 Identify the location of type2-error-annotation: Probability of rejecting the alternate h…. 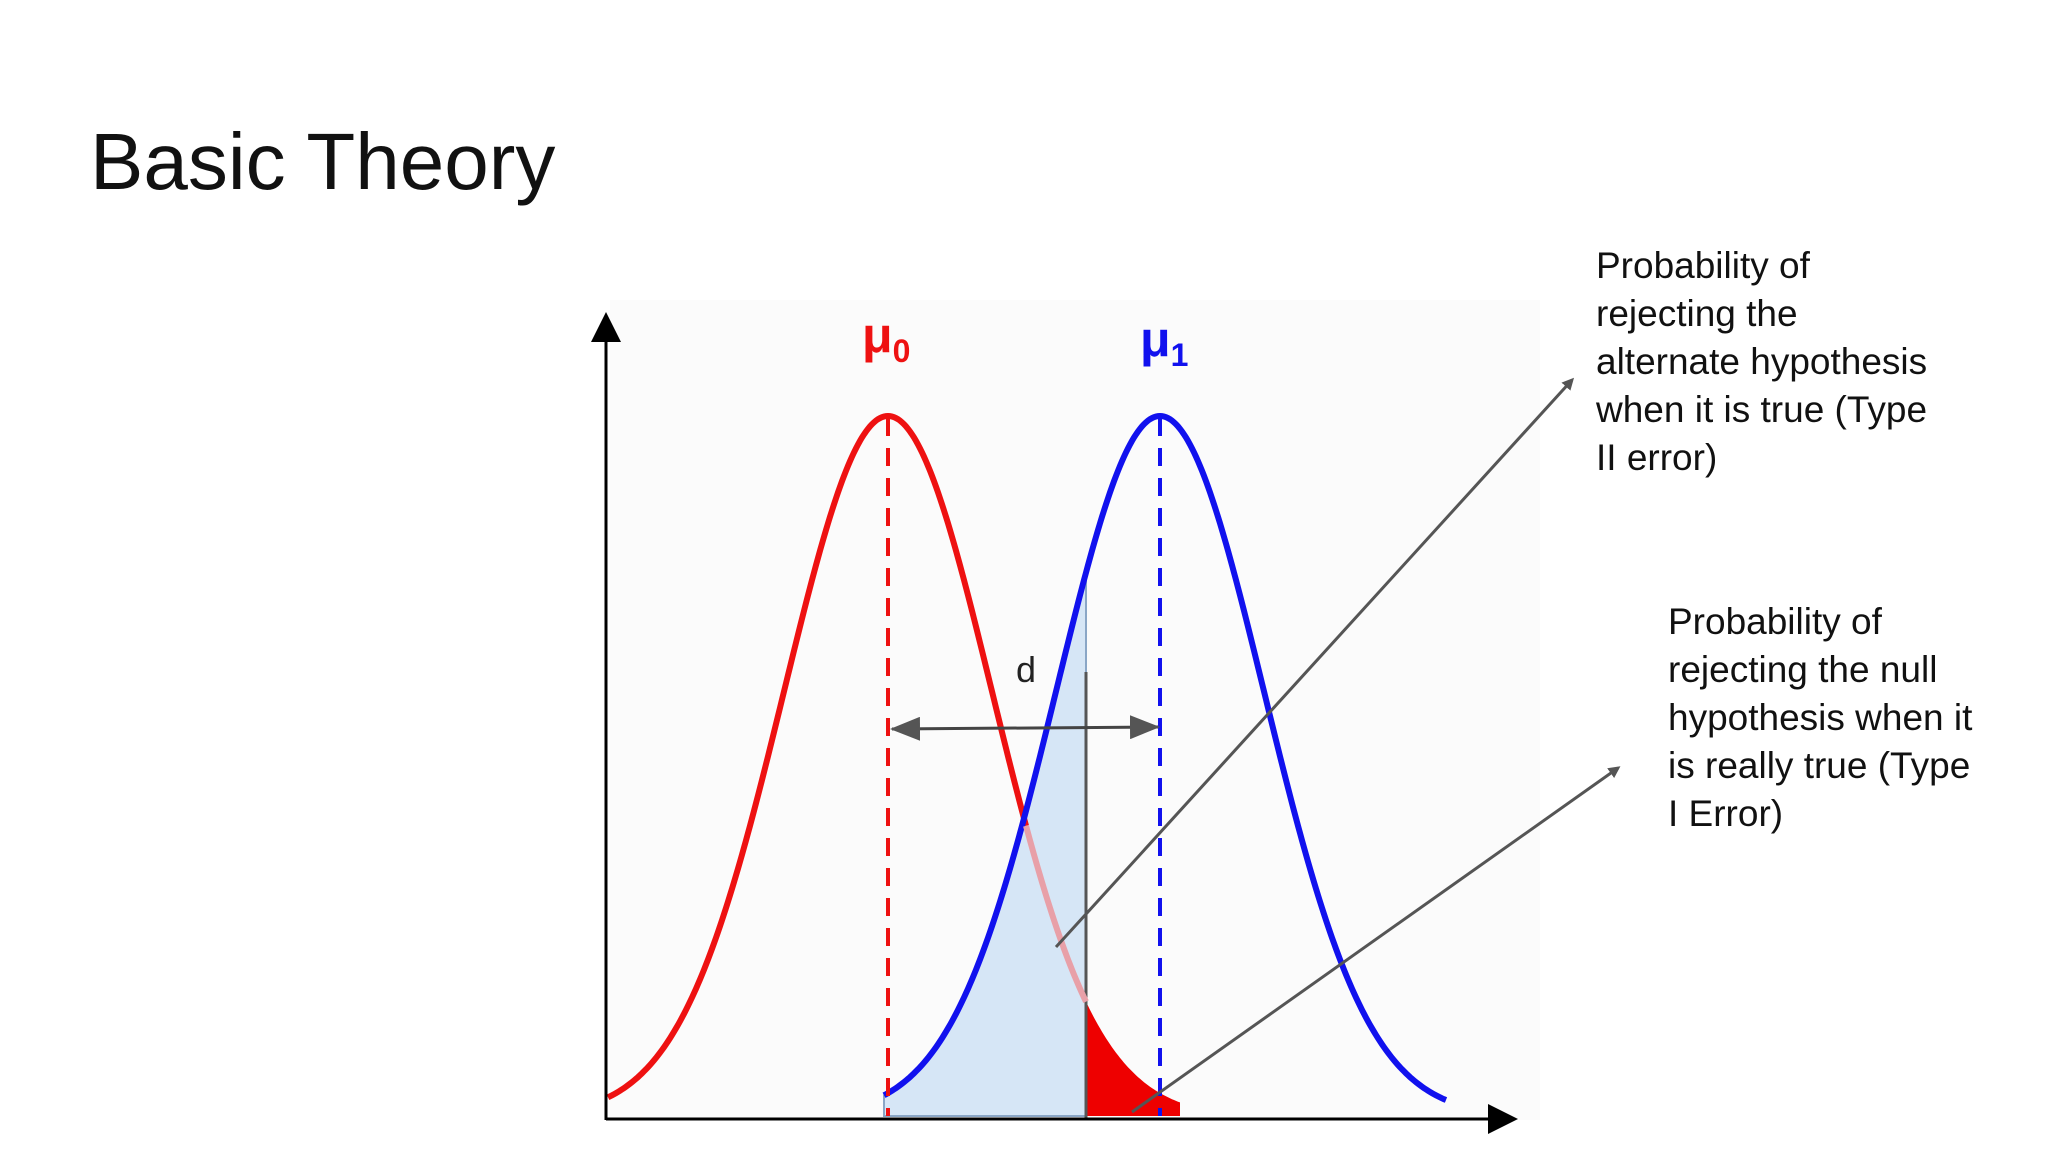
(1762, 361).